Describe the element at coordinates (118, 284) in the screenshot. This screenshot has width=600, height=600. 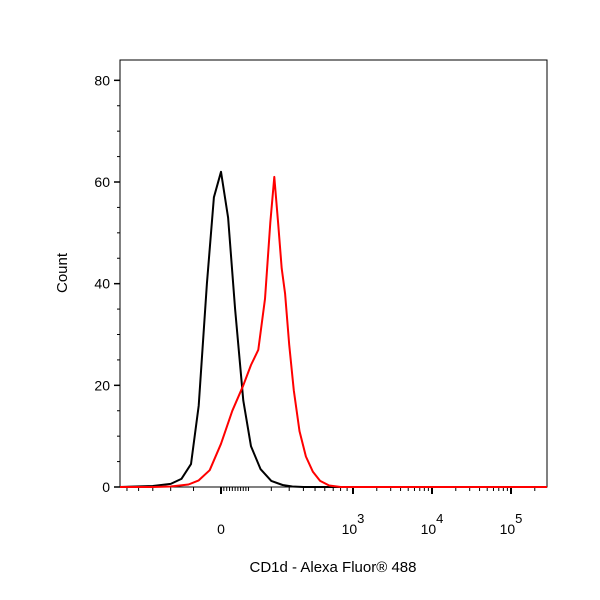
I see `y-minor-ticks` at that location.